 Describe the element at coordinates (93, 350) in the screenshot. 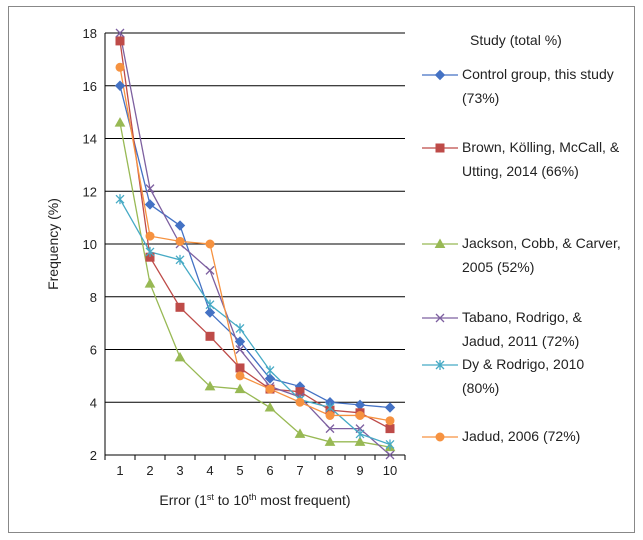

I see `y-tick-label: 6` at that location.